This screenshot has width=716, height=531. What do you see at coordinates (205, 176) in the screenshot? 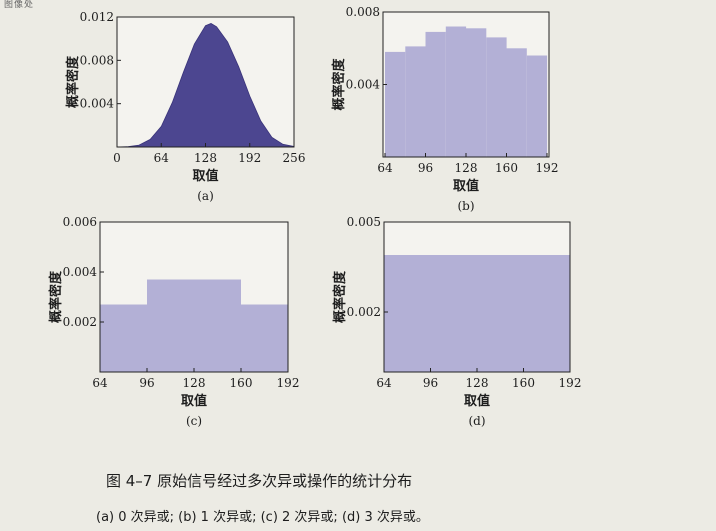
I see `x-axis-title-a: 取值` at bounding box center [205, 176].